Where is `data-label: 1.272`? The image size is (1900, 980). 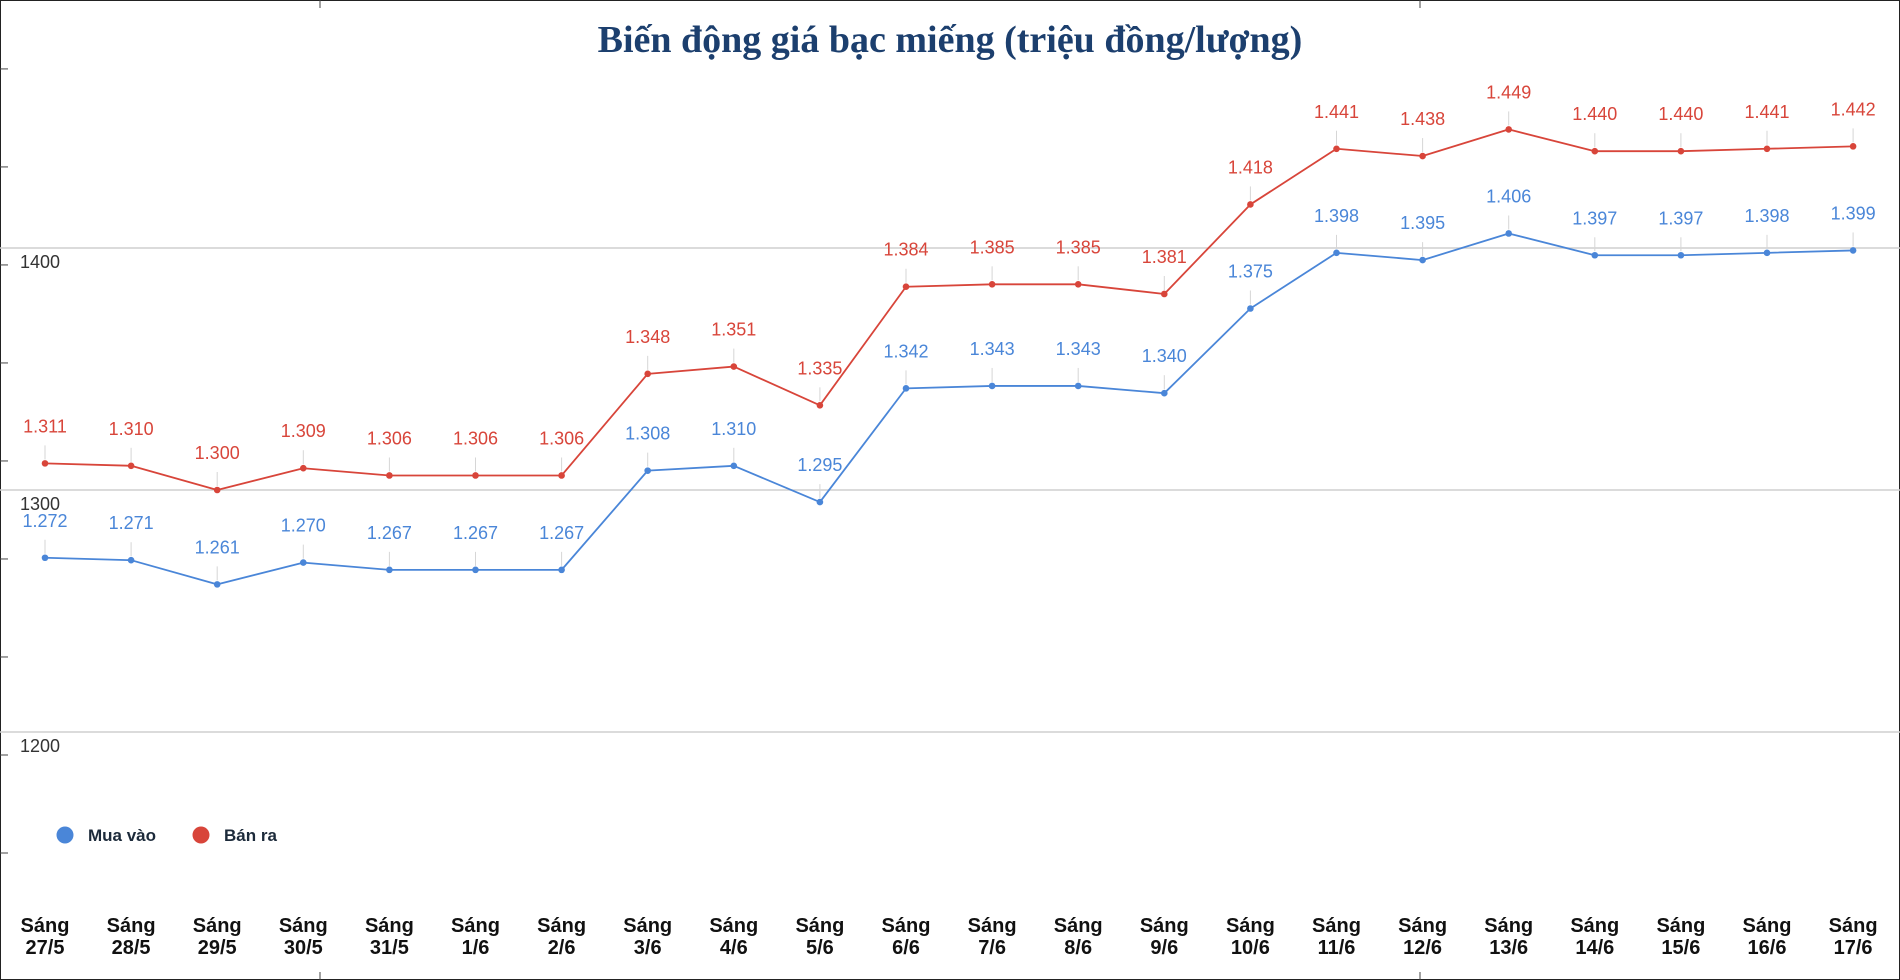
data-label: 1.272 is located at coordinates (44, 521).